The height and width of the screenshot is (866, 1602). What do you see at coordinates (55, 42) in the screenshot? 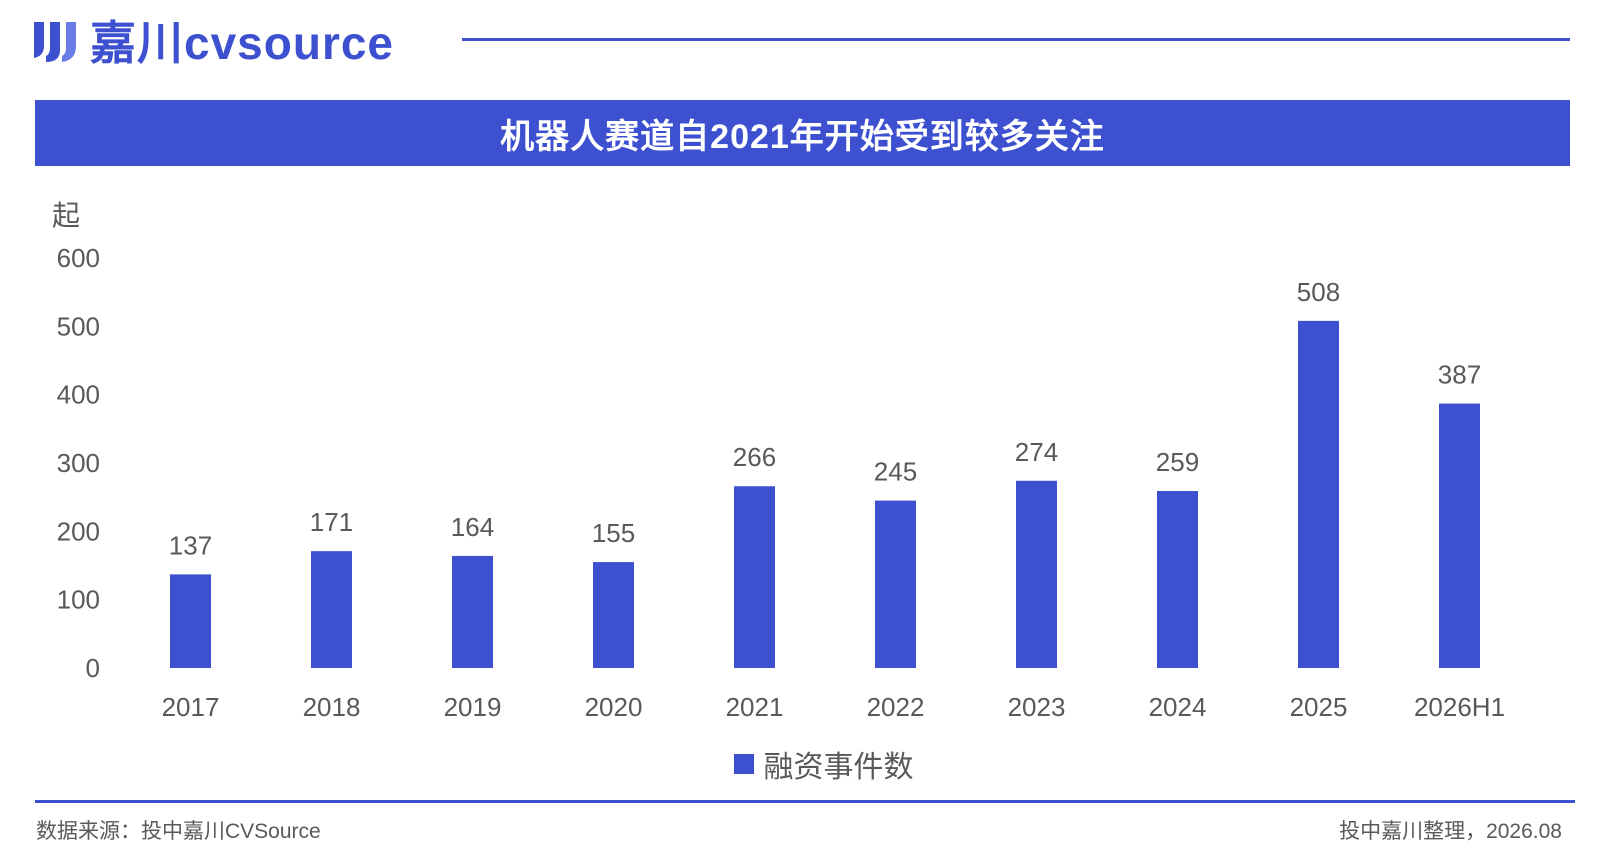
I see `logo-mark-icon` at bounding box center [55, 42].